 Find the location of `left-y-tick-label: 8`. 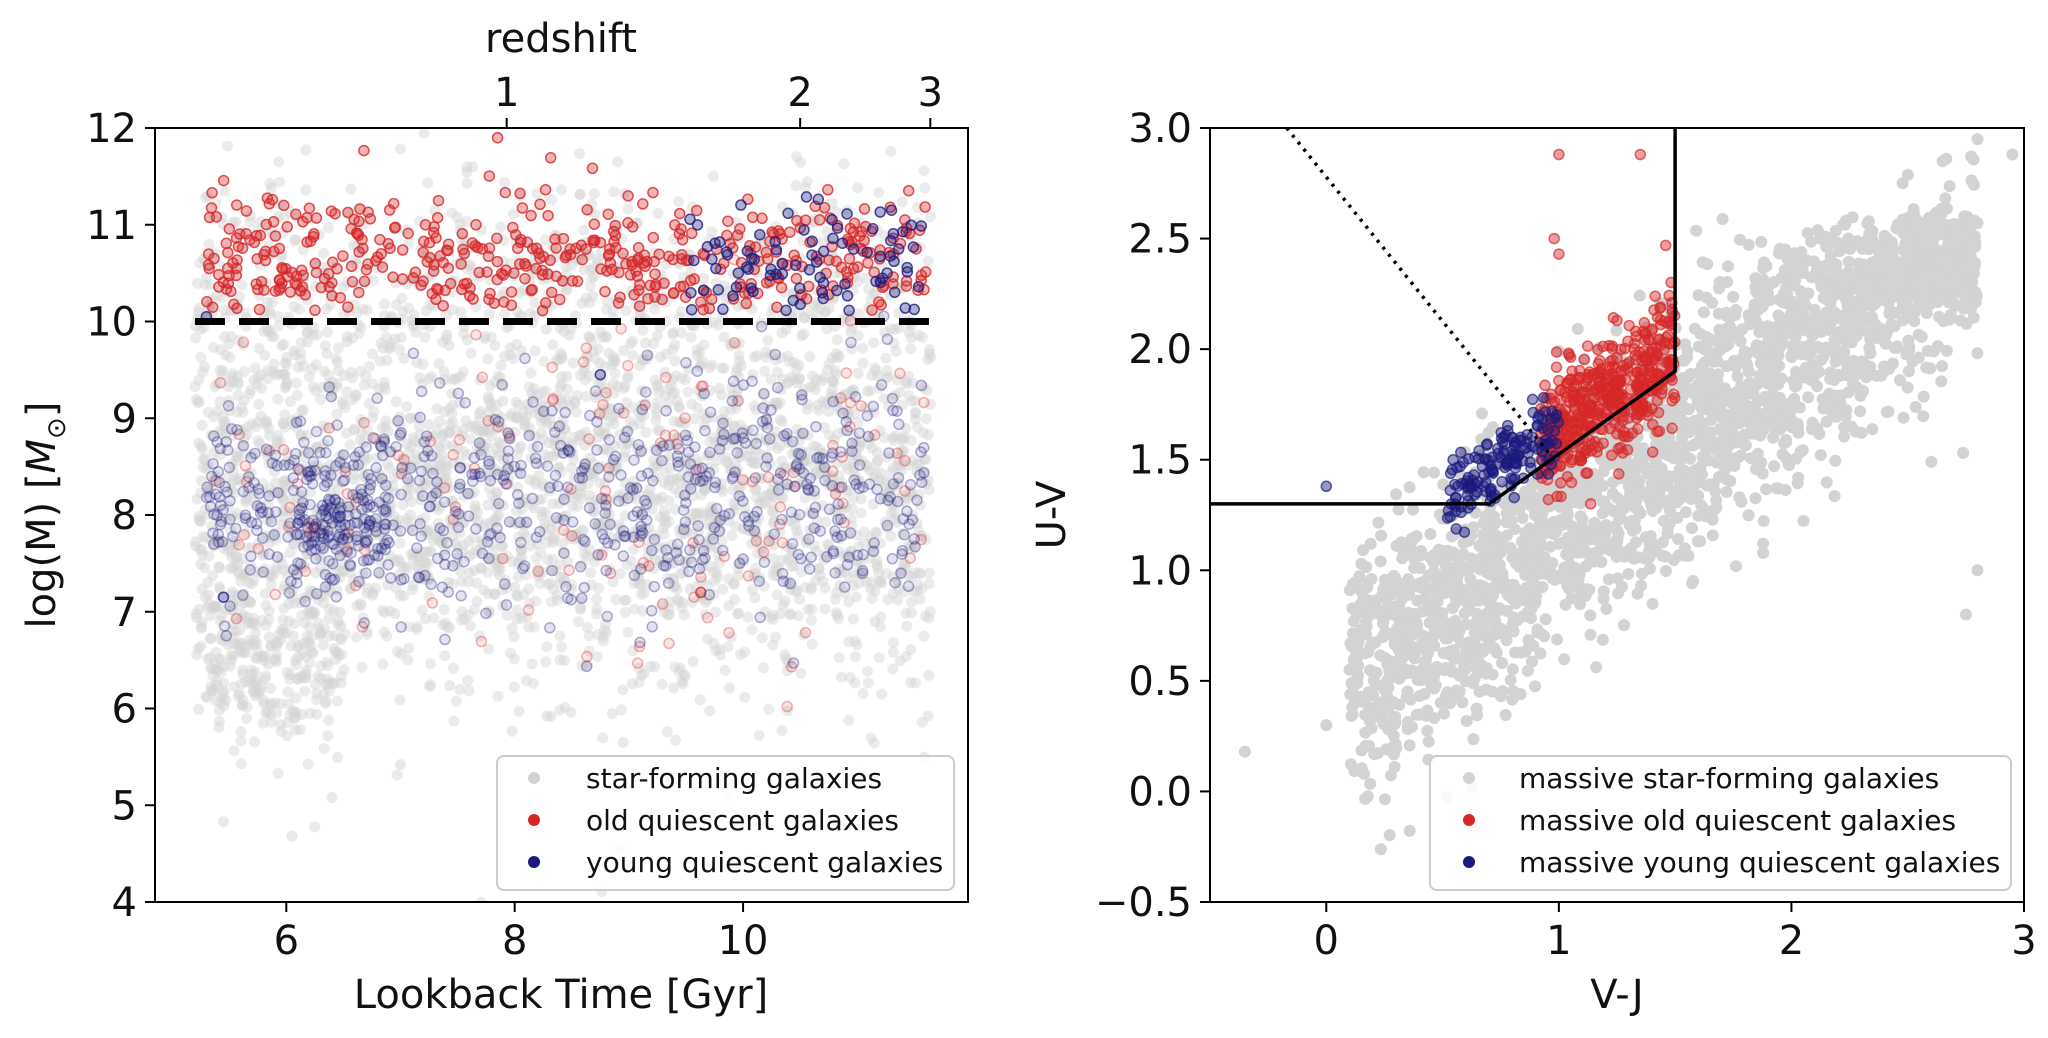

left-y-tick-label: 8 is located at coordinates (124, 516).